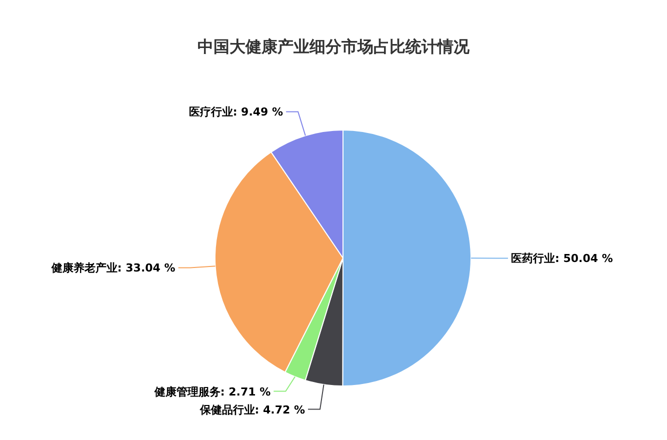  I want to click on slice-label: 保健品行业: 4.72 %, so click(252, 409).